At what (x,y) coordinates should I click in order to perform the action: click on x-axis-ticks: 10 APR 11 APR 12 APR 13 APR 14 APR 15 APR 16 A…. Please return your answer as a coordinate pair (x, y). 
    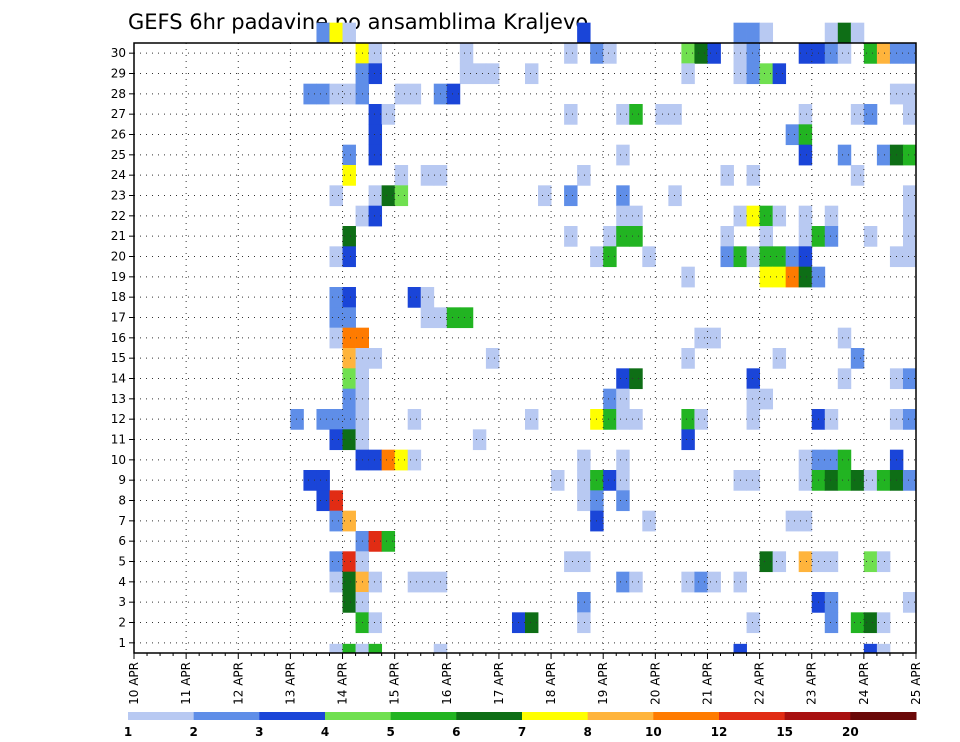
    Looking at the image, I should click on (525, 679).